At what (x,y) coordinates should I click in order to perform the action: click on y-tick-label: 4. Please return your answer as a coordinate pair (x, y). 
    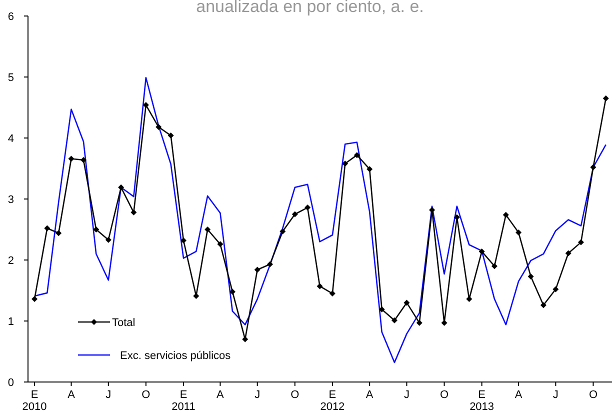
    Looking at the image, I should click on (11, 139).